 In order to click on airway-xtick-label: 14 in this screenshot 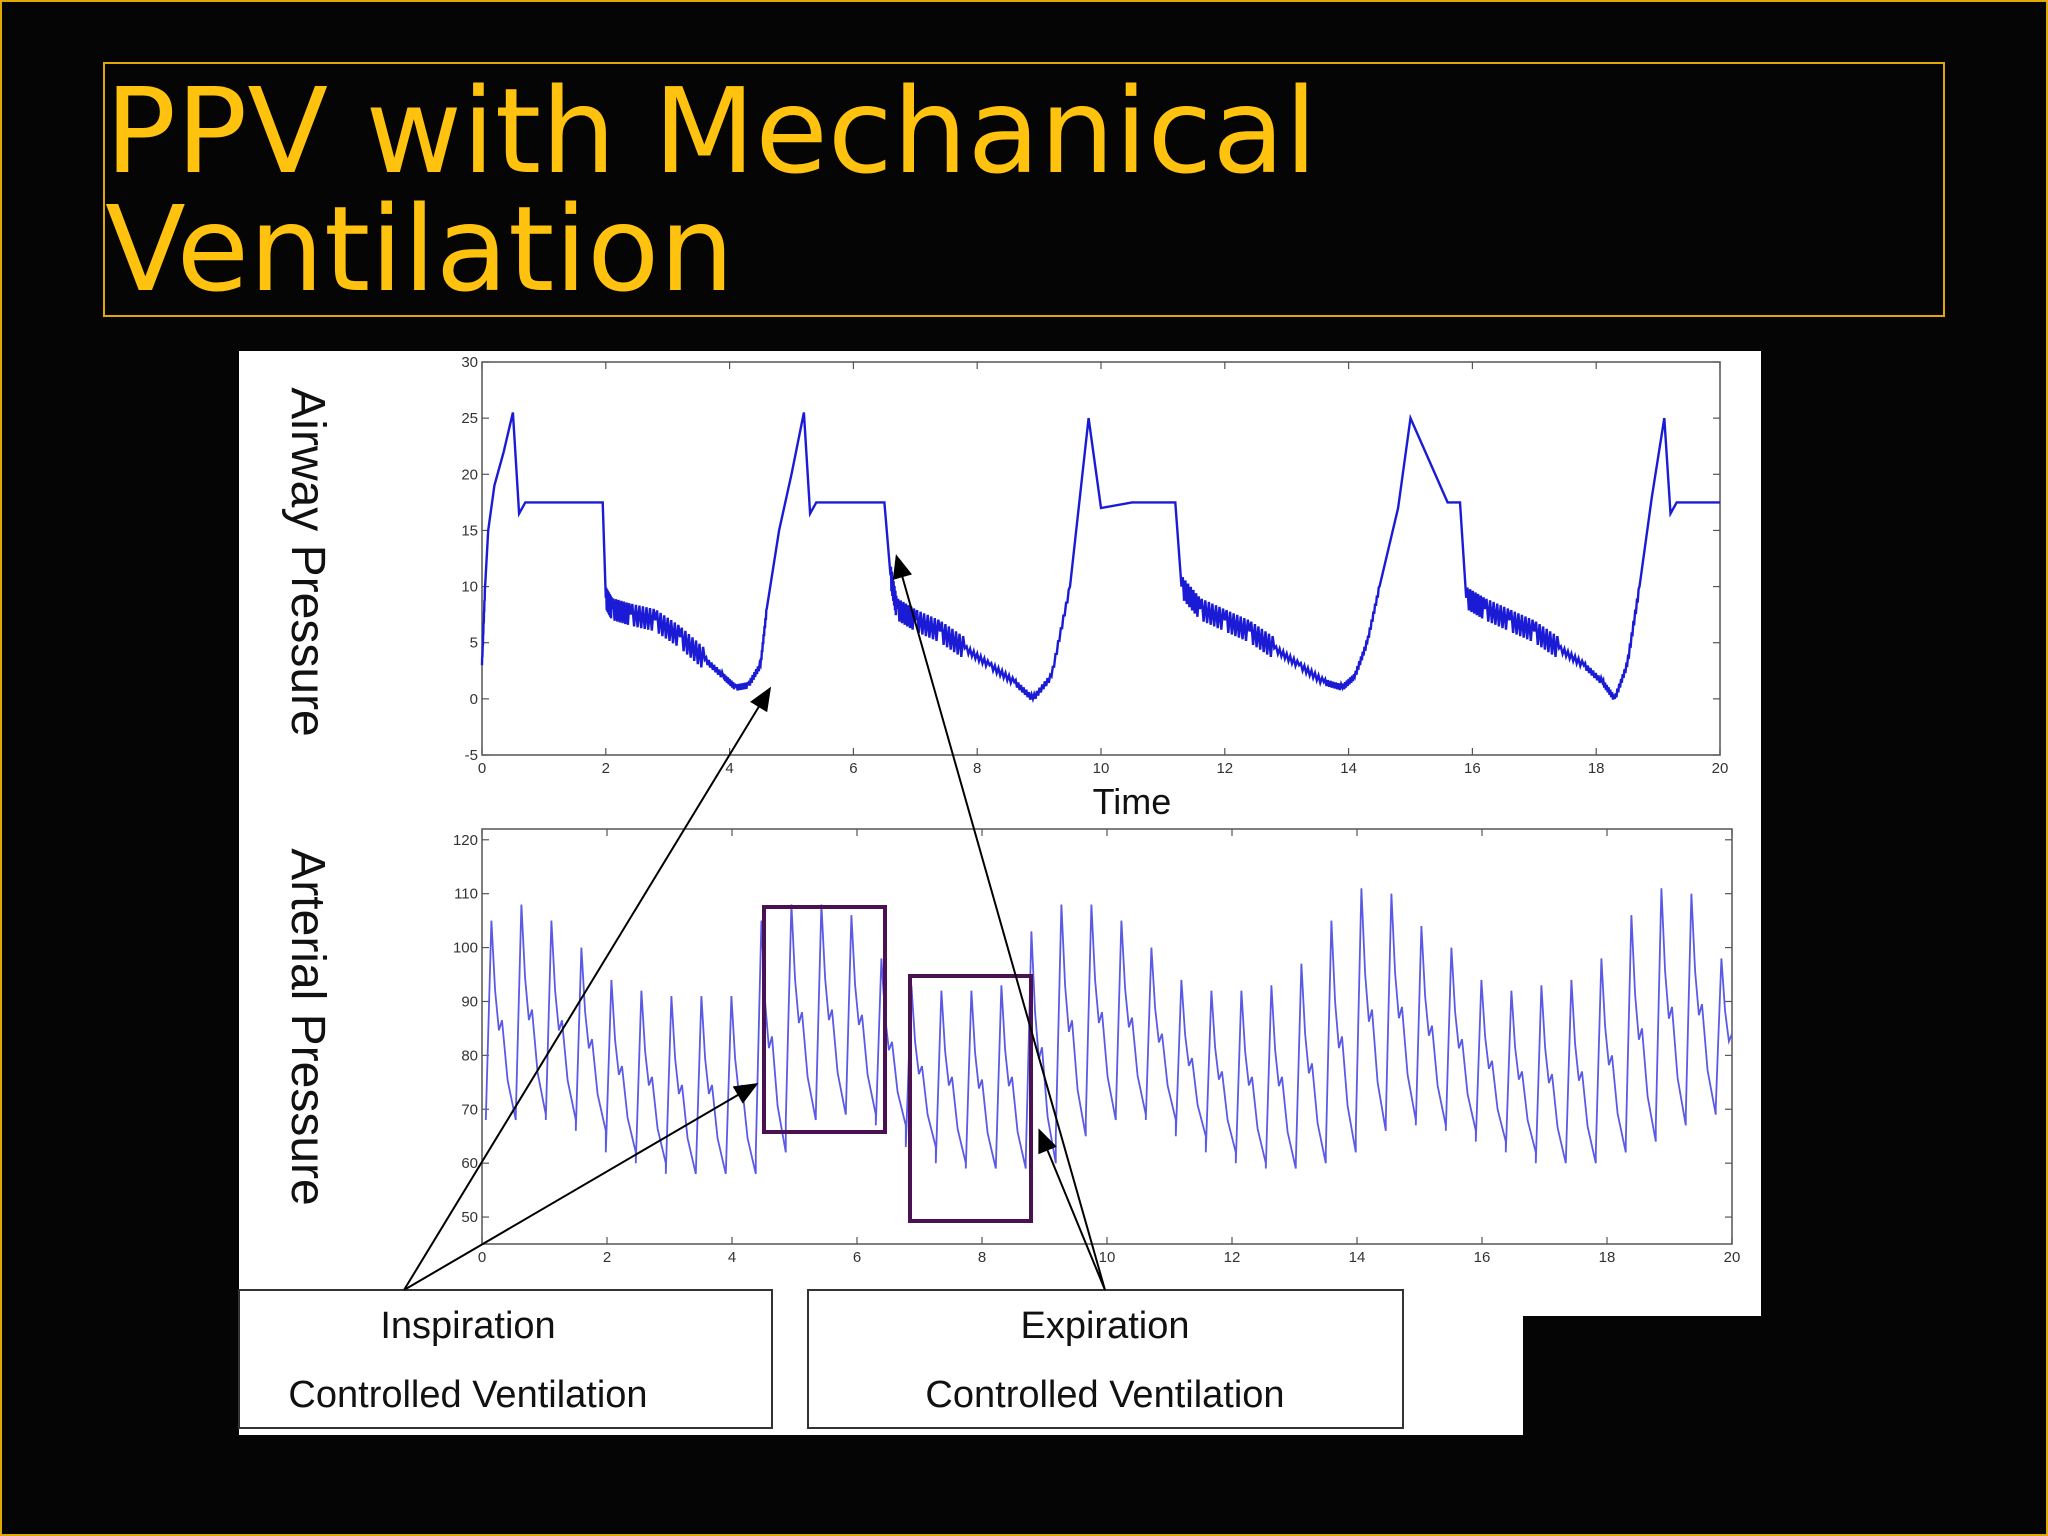, I will do `click(1348, 768)`.